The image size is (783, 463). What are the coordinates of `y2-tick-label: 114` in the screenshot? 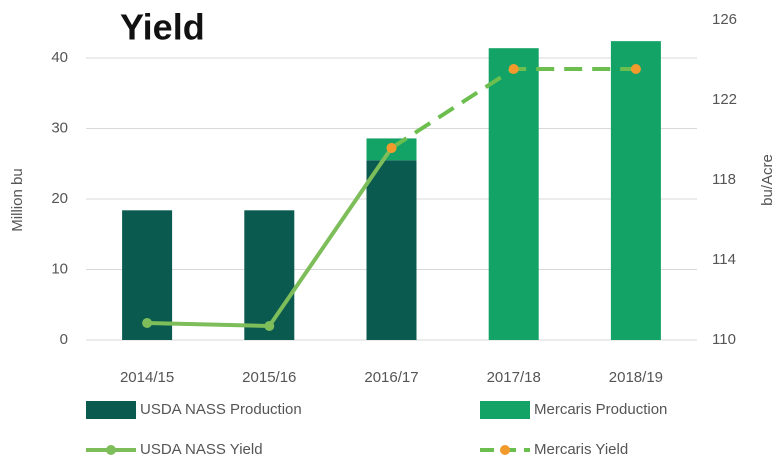 It's located at (724, 259).